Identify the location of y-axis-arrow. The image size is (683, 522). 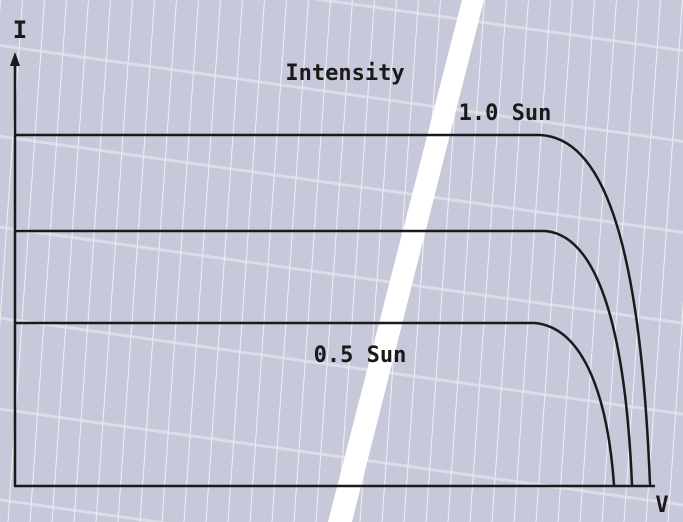
(15, 59).